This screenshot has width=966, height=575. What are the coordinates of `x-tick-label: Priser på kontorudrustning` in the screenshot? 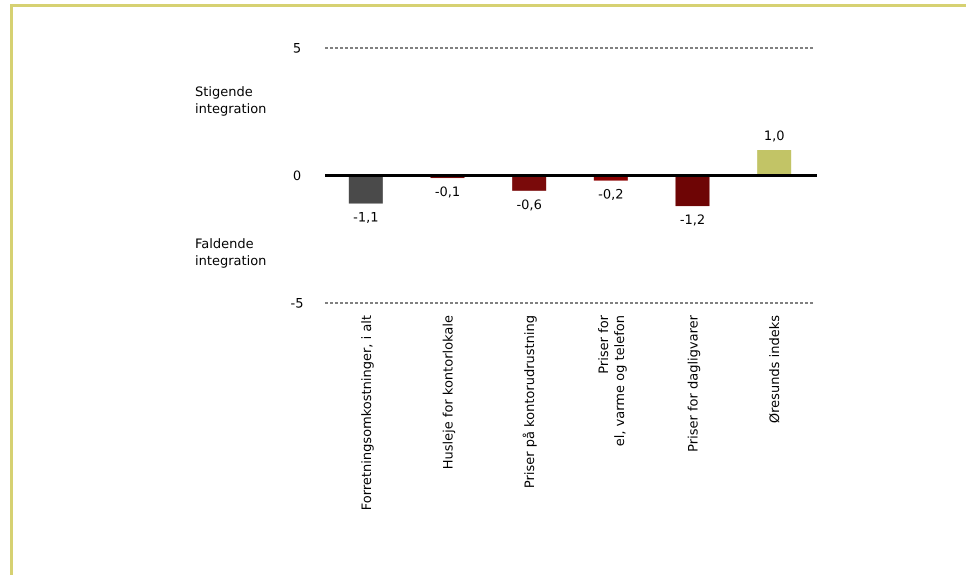 It's located at (530, 401).